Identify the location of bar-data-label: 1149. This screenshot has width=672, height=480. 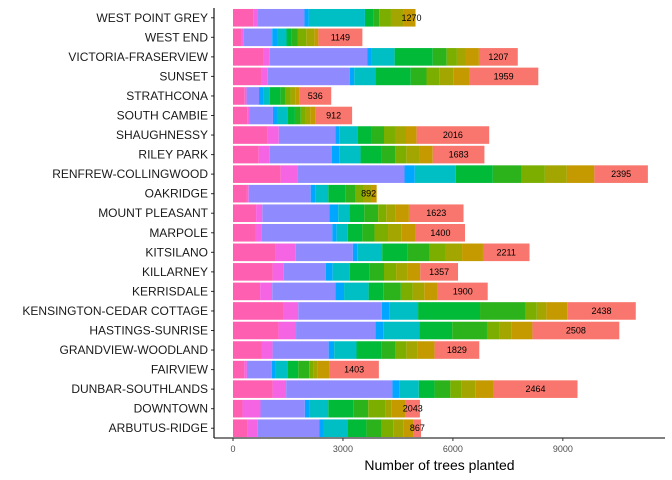
(340, 37).